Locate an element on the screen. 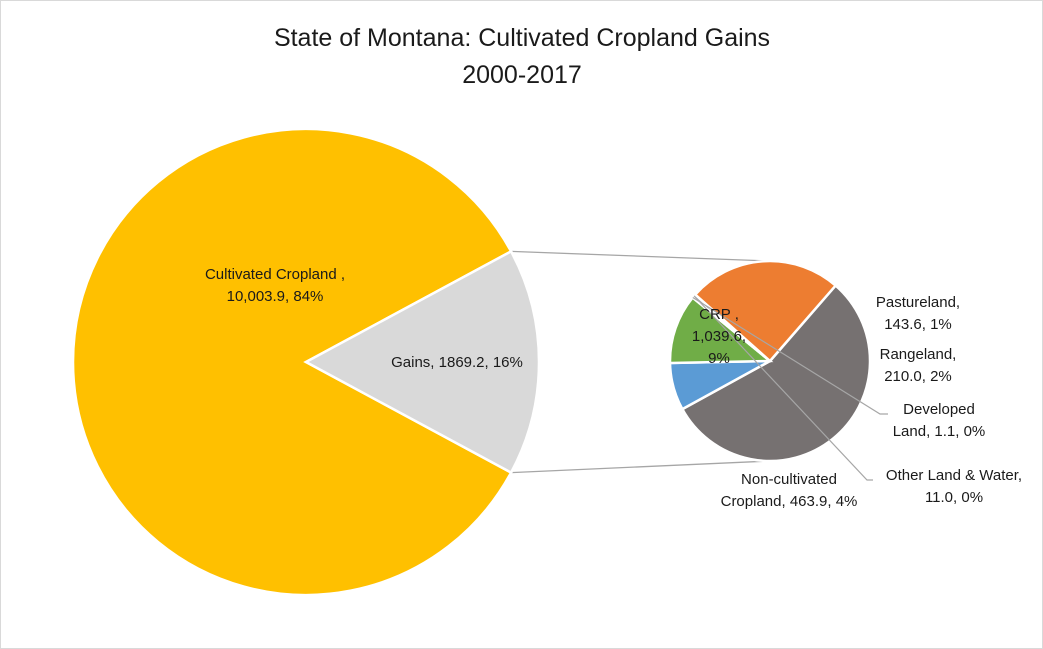 This screenshot has width=1043, height=649. slice-non-cultivated-cropland is located at coordinates (765, 311).